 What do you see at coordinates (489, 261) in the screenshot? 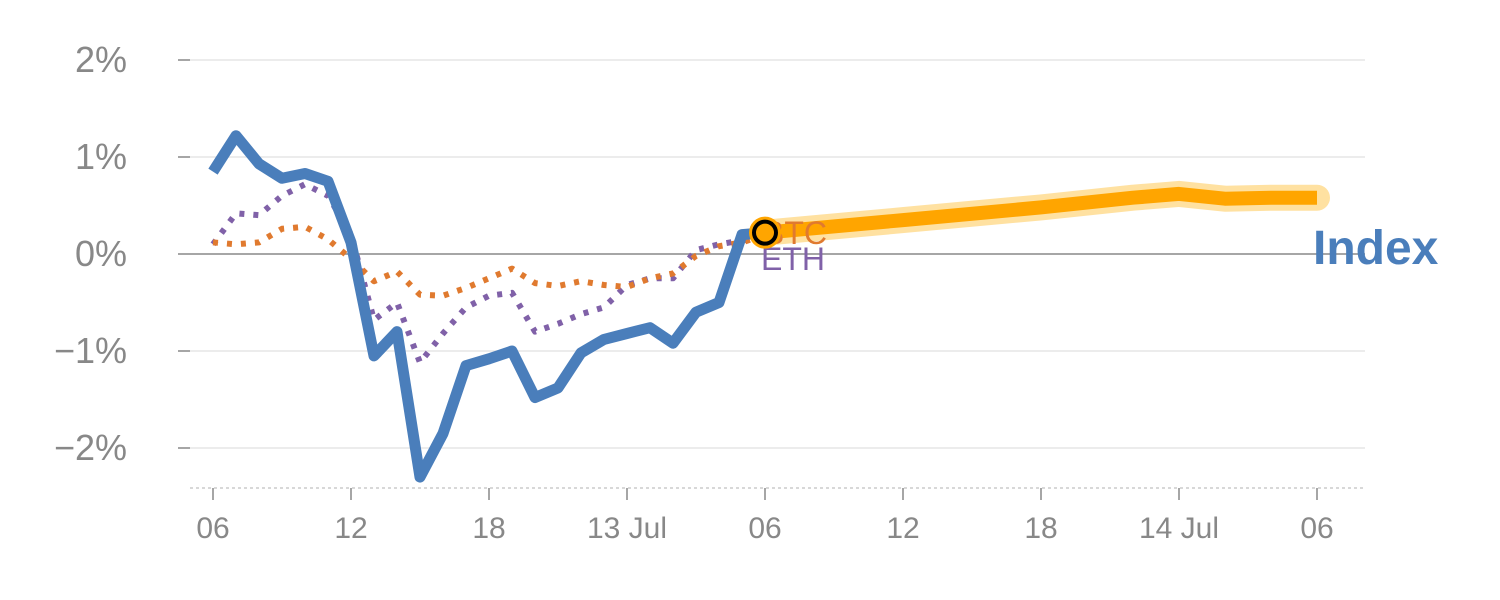
I see `btc-line` at bounding box center [489, 261].